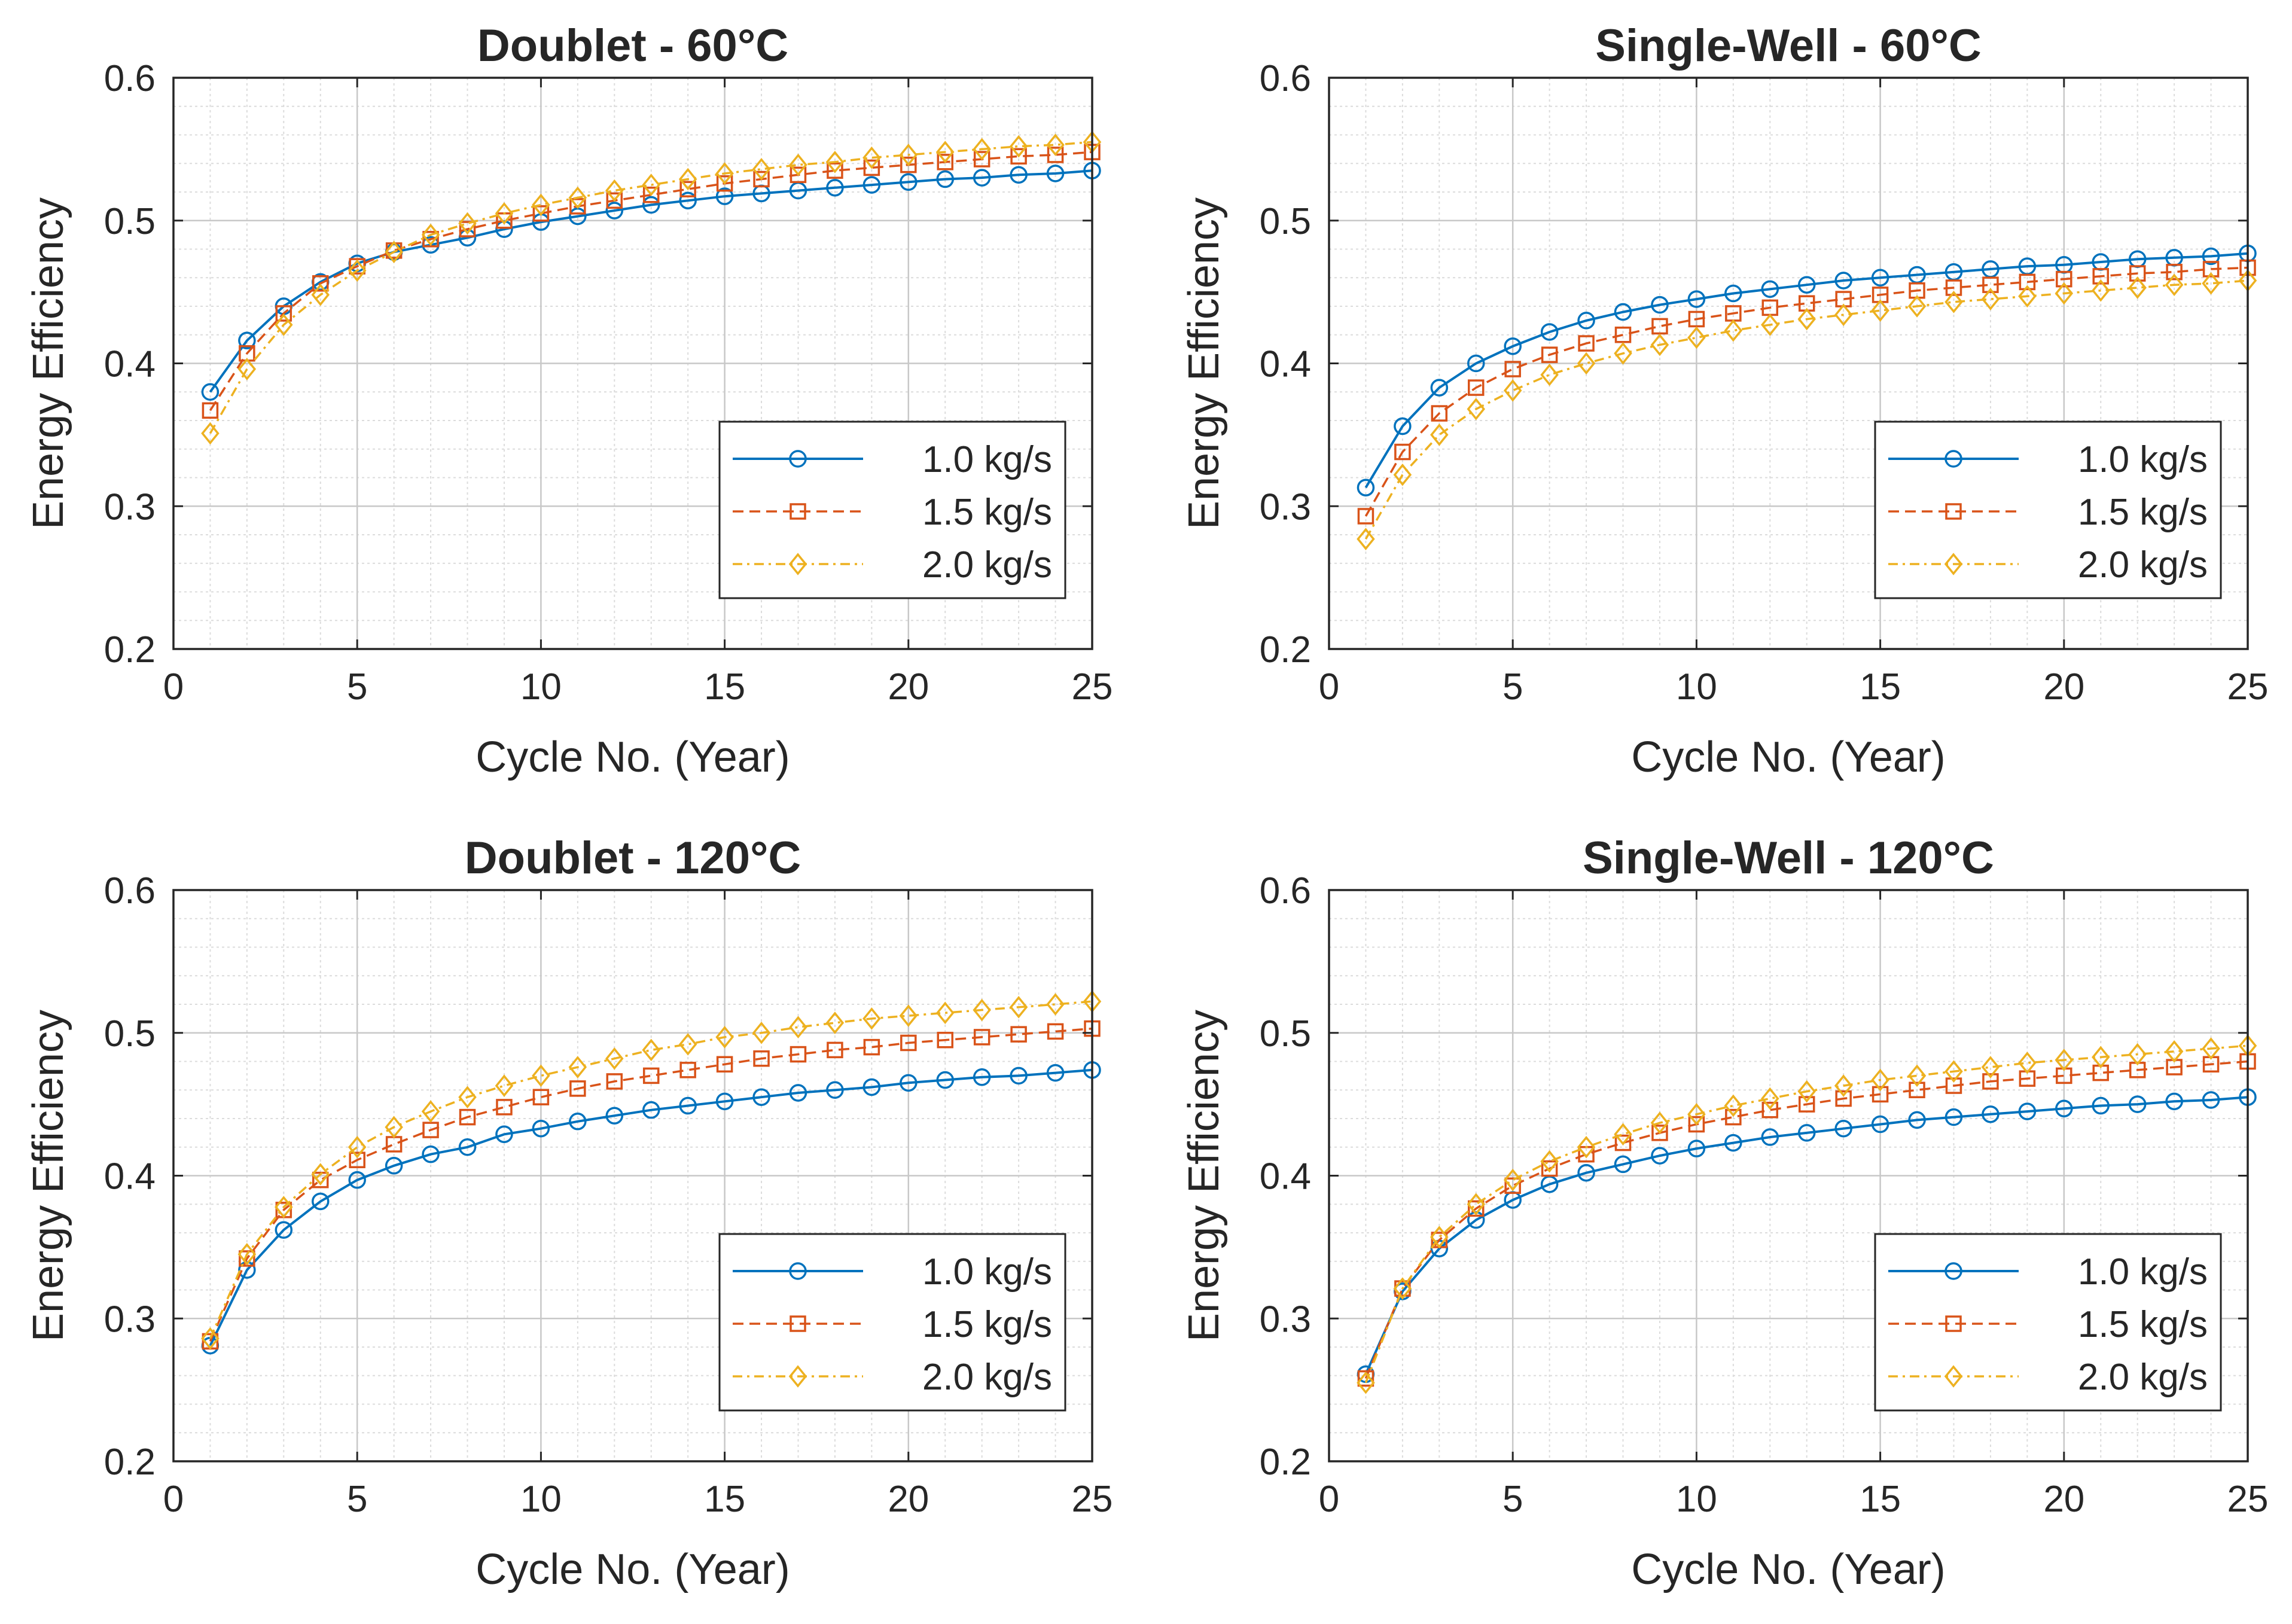 This screenshot has width=2292, height=1624. I want to click on series-2-0-kg-s, so click(1807, 410).